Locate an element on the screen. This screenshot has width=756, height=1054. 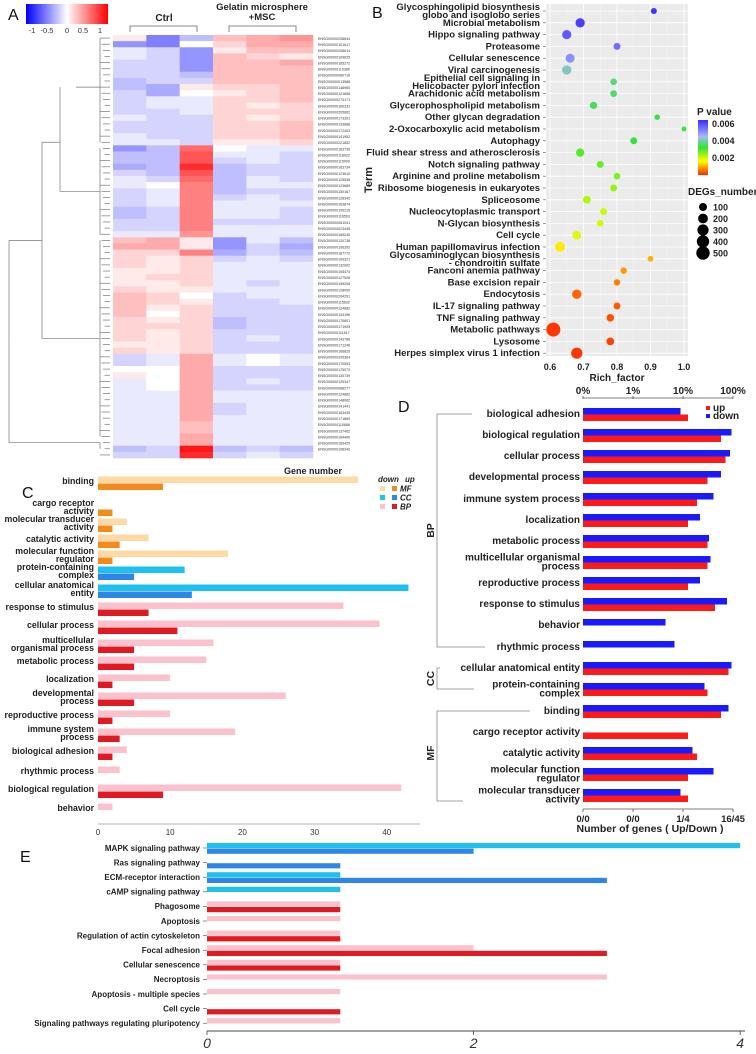
dotplot-x-tick: 1.0 is located at coordinates (684, 367).